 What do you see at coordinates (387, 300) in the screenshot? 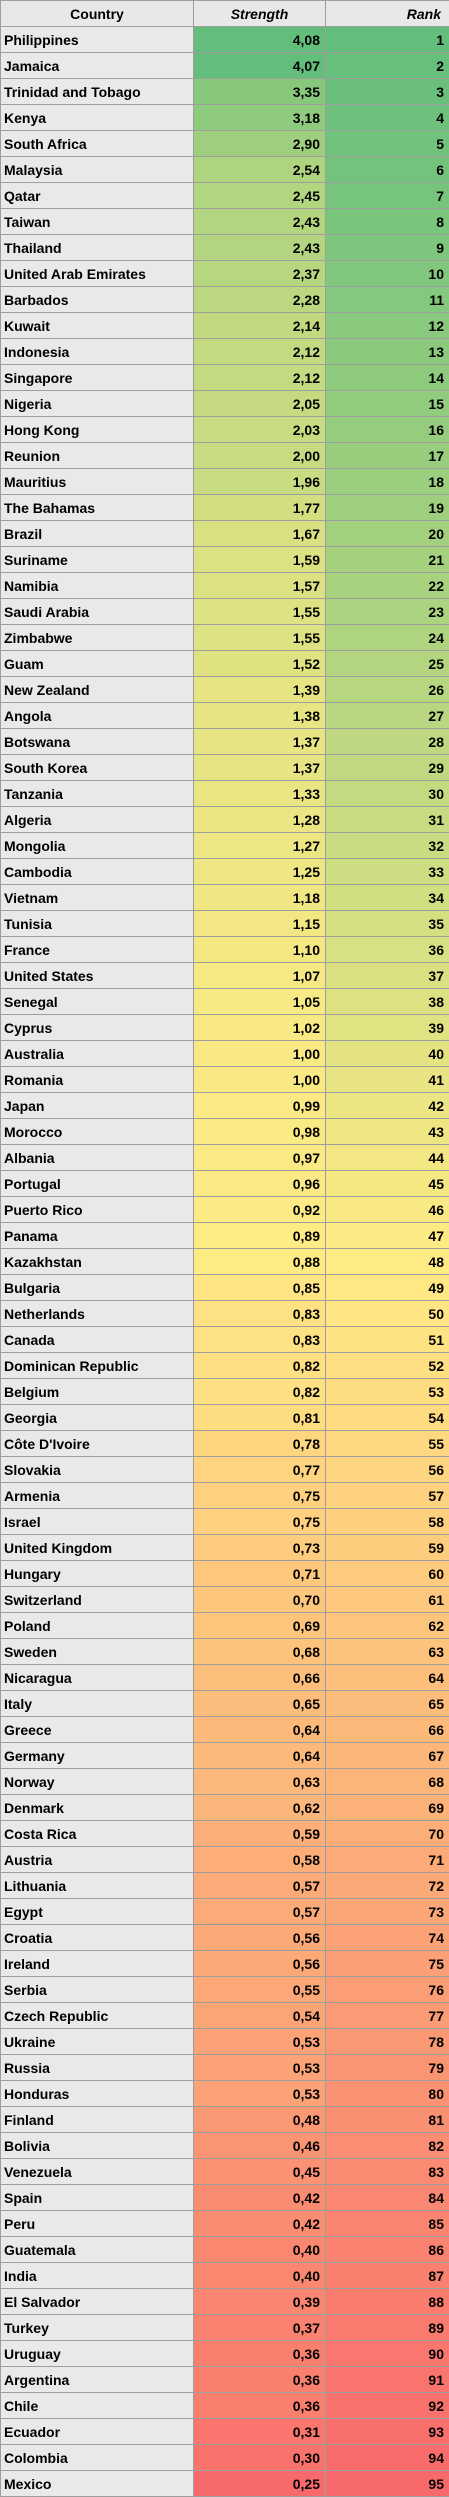
I see `rank-cell: 11` at bounding box center [387, 300].